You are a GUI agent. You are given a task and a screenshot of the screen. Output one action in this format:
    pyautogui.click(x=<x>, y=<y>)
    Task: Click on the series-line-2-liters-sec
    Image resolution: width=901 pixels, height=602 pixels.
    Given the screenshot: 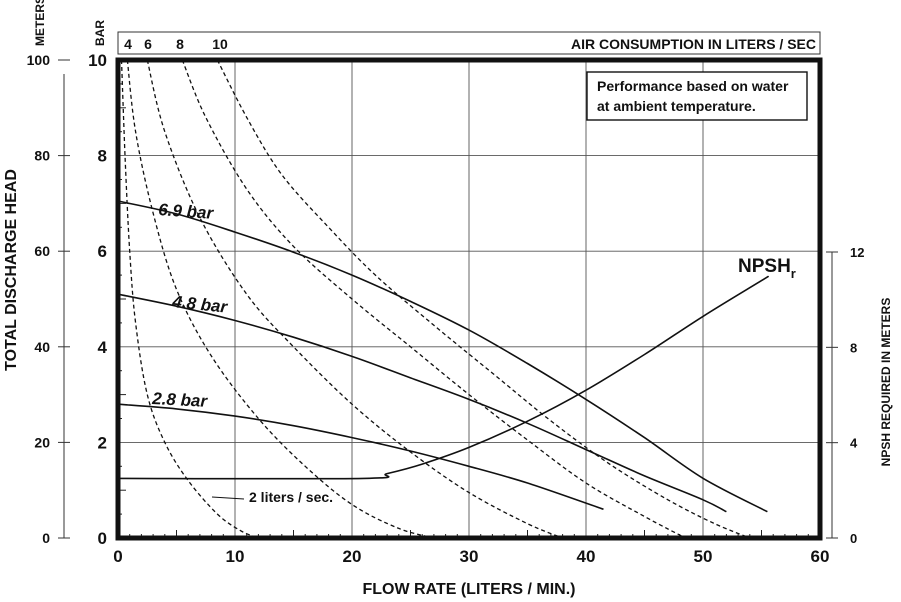 What is the action you would take?
    pyautogui.click(x=189, y=299)
    